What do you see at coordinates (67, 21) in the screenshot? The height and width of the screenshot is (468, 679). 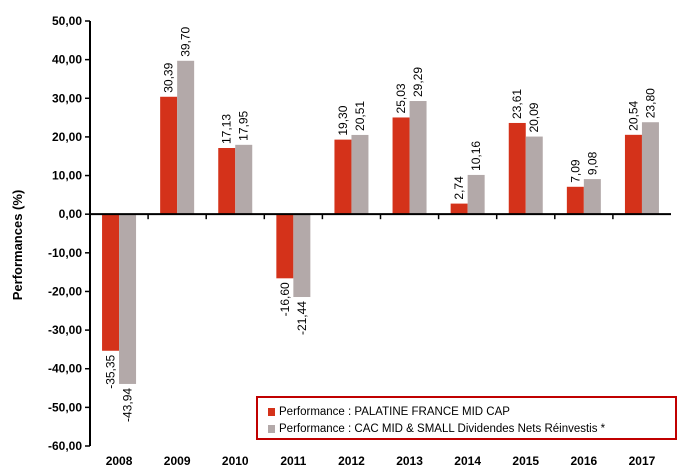 I see `y-tick-label: 50,00` at bounding box center [67, 21].